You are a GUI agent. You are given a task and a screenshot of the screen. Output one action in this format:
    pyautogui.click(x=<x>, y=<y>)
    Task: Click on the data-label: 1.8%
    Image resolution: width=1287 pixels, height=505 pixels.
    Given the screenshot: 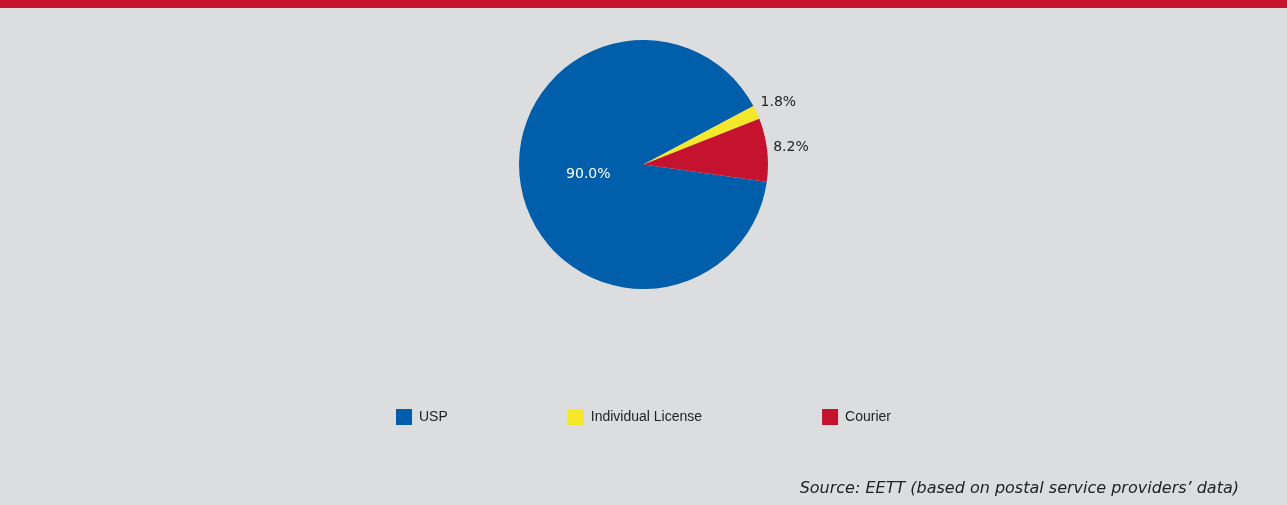 What is the action you would take?
    pyautogui.click(x=778, y=100)
    